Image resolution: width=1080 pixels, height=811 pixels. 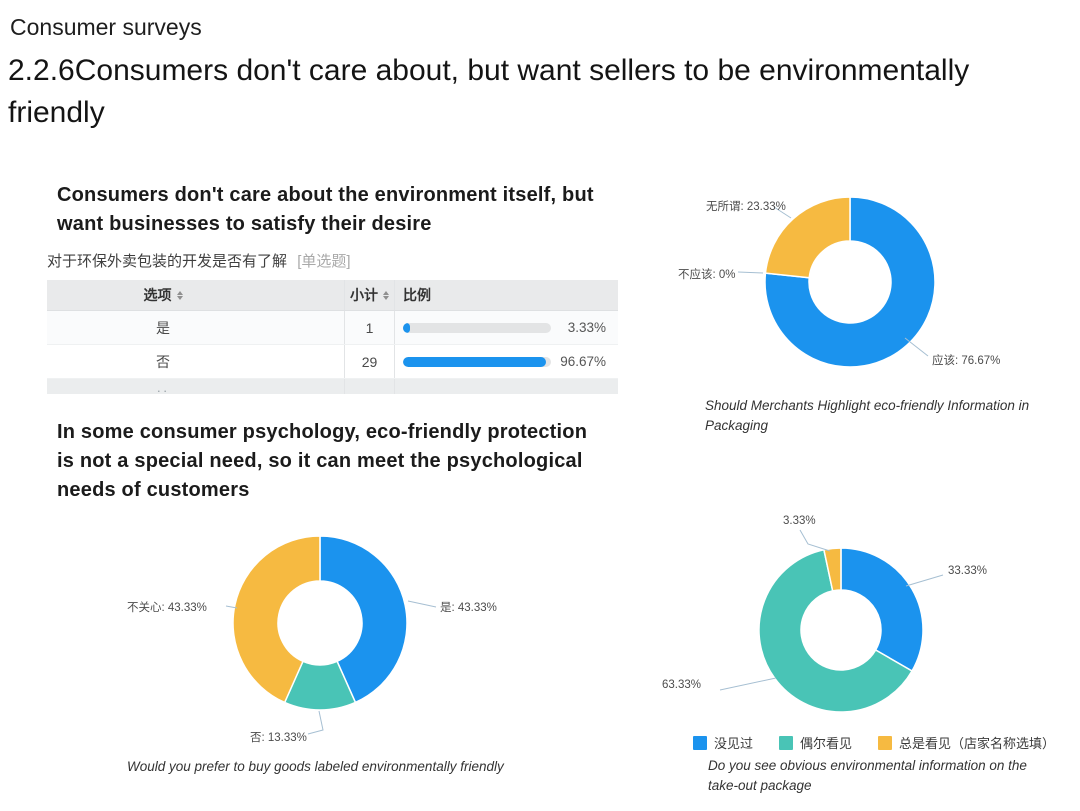 What do you see at coordinates (586, 327) in the screenshot?
I see `ratio-percent: 3.33%` at bounding box center [586, 327].